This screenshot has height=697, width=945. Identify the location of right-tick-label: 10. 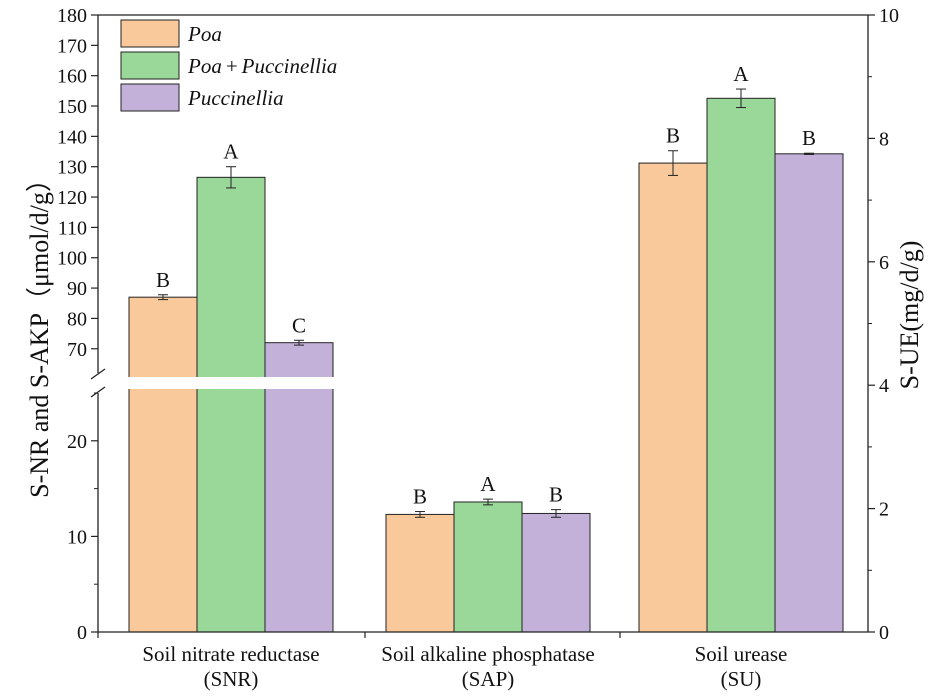
(889, 16).